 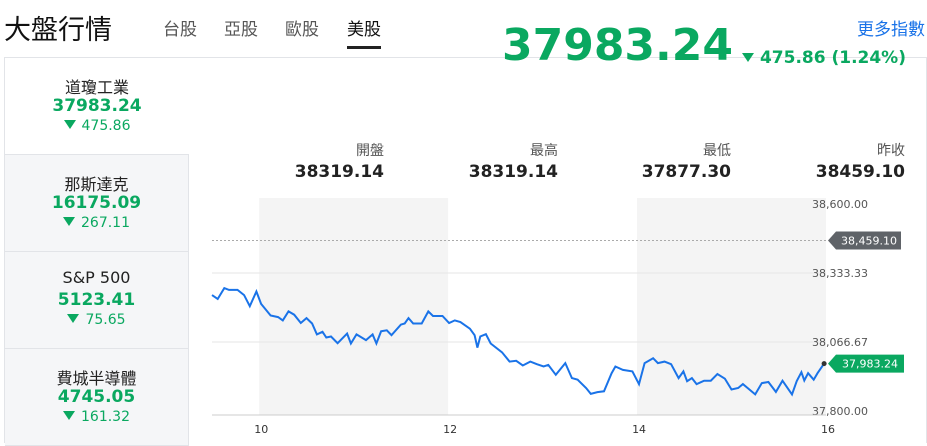 I want to click on x-tick-label: 12, so click(x=450, y=429).